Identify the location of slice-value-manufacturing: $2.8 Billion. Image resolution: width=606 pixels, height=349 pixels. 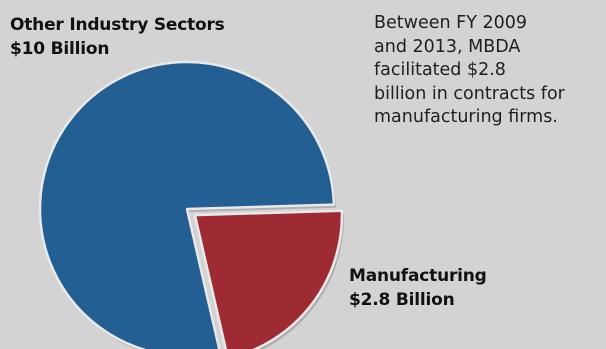
(402, 300).